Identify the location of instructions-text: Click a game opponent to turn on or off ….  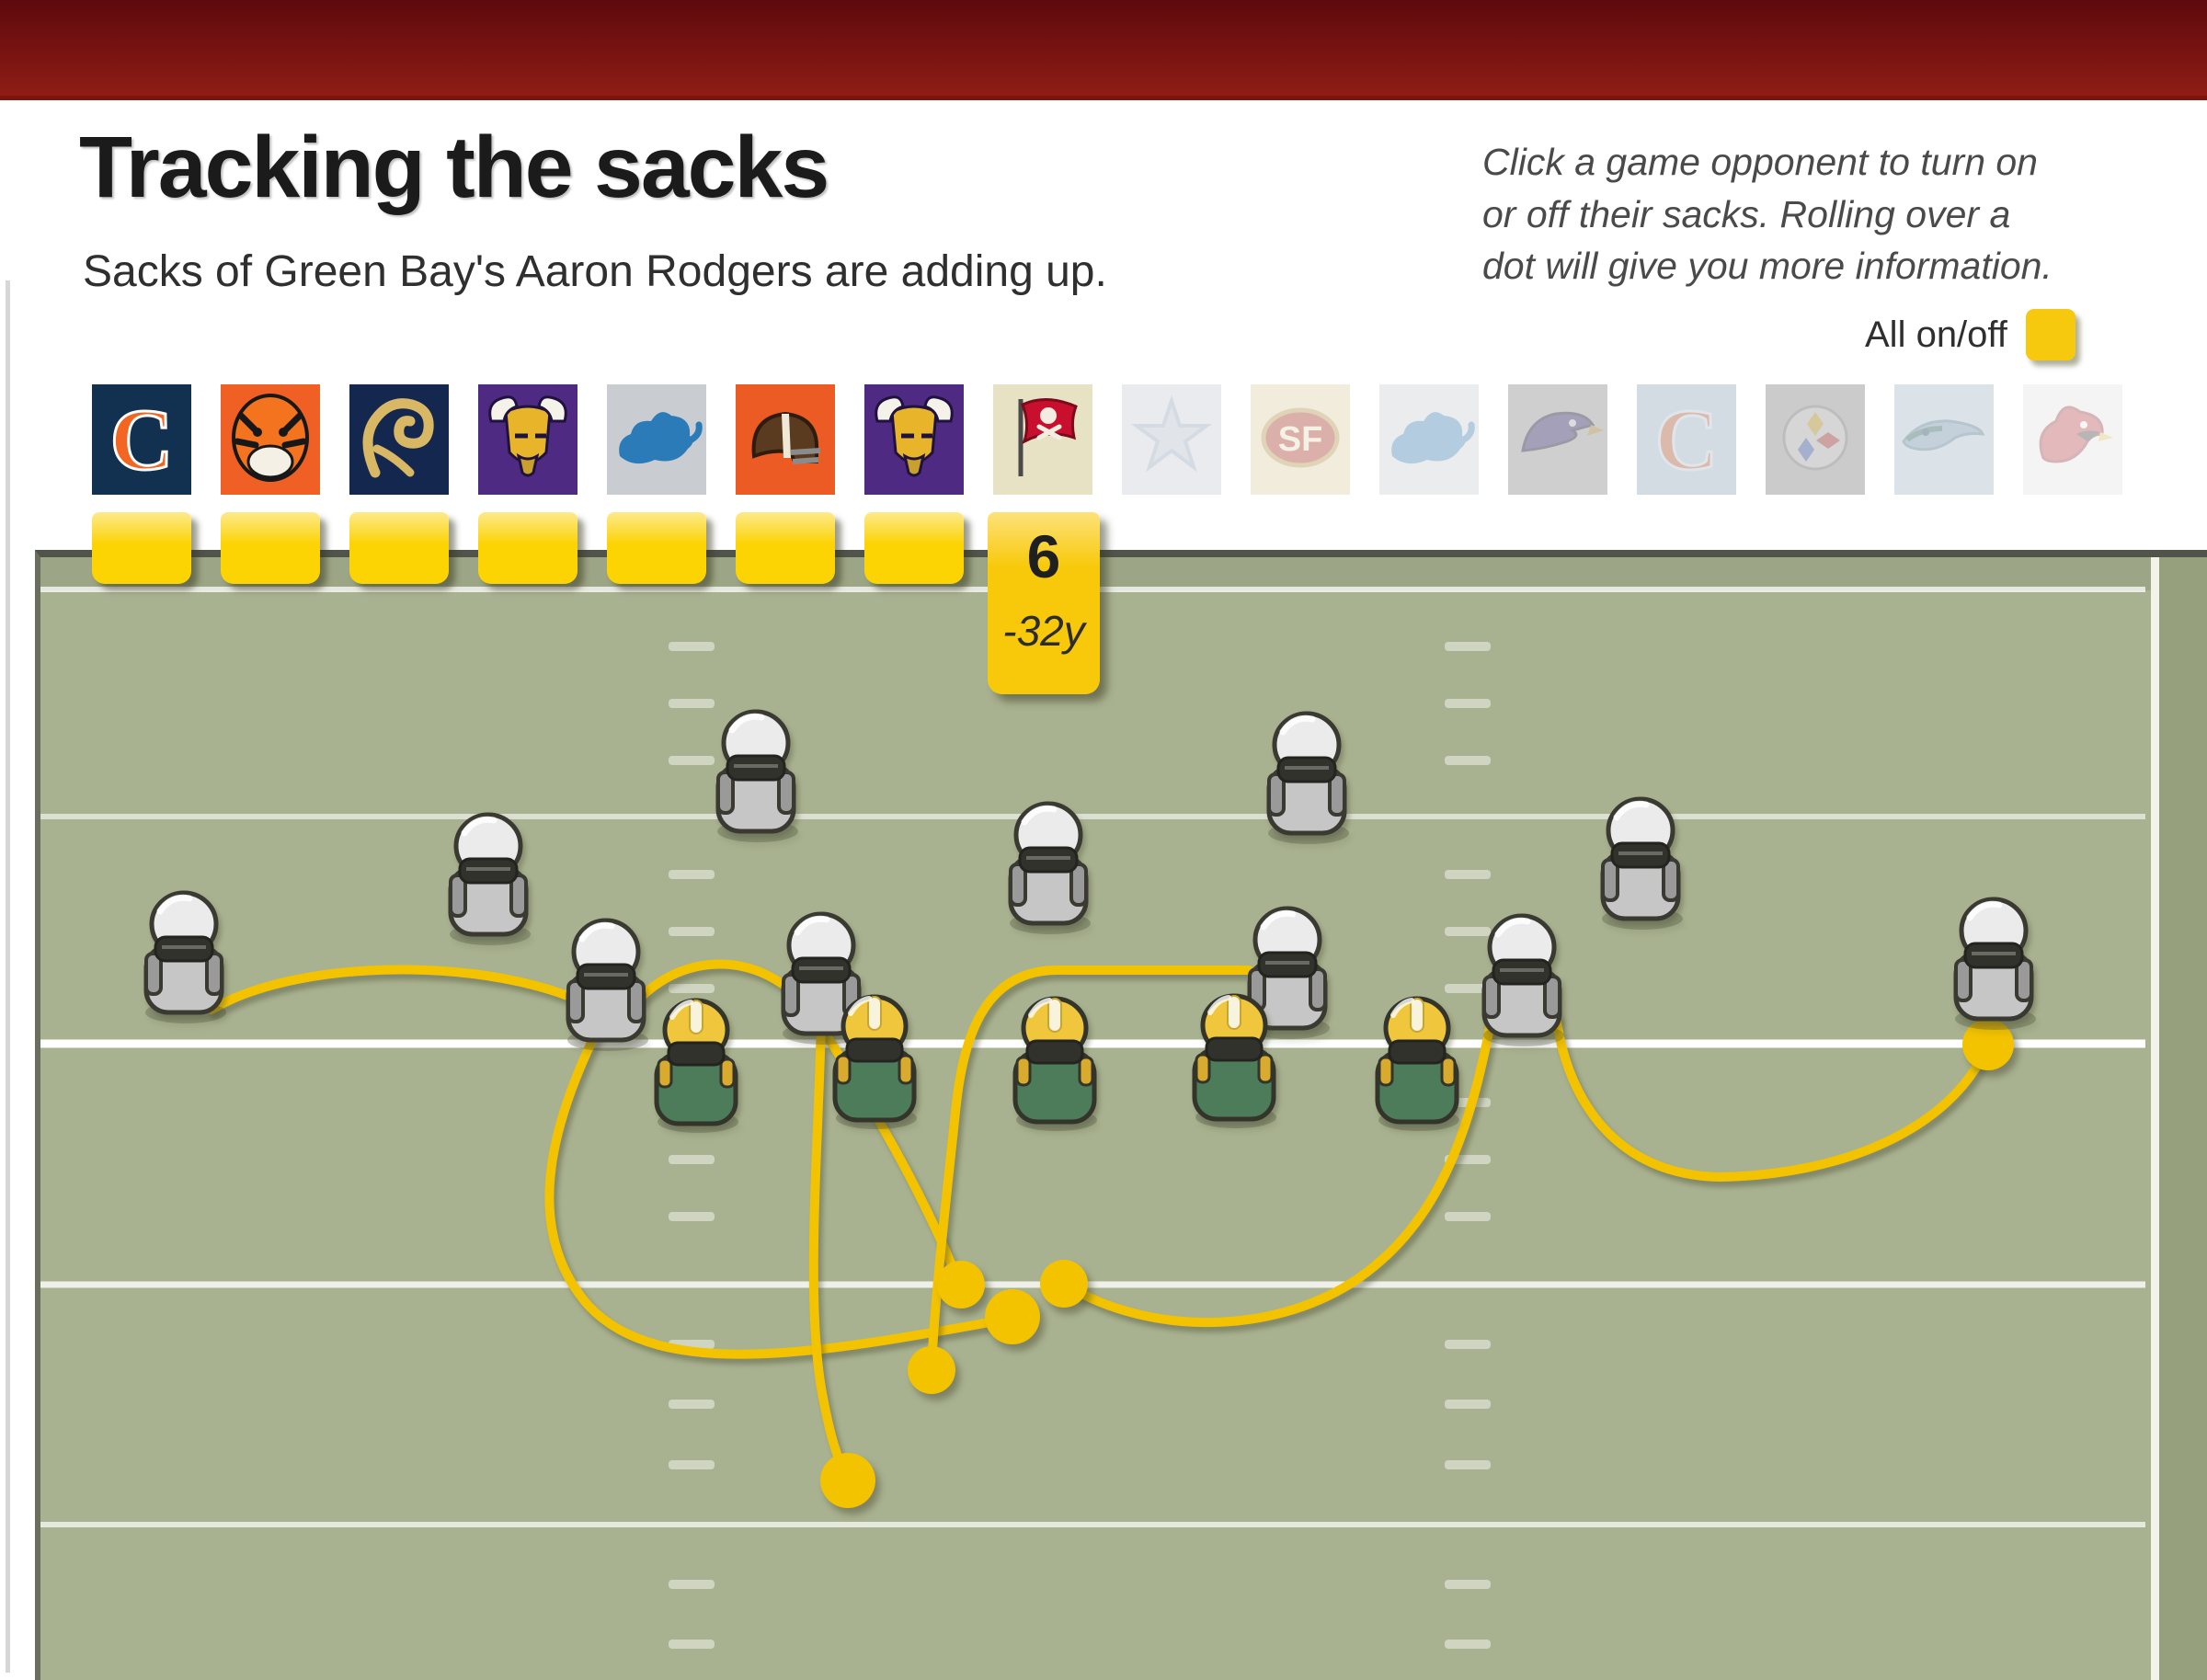
(1767, 214).